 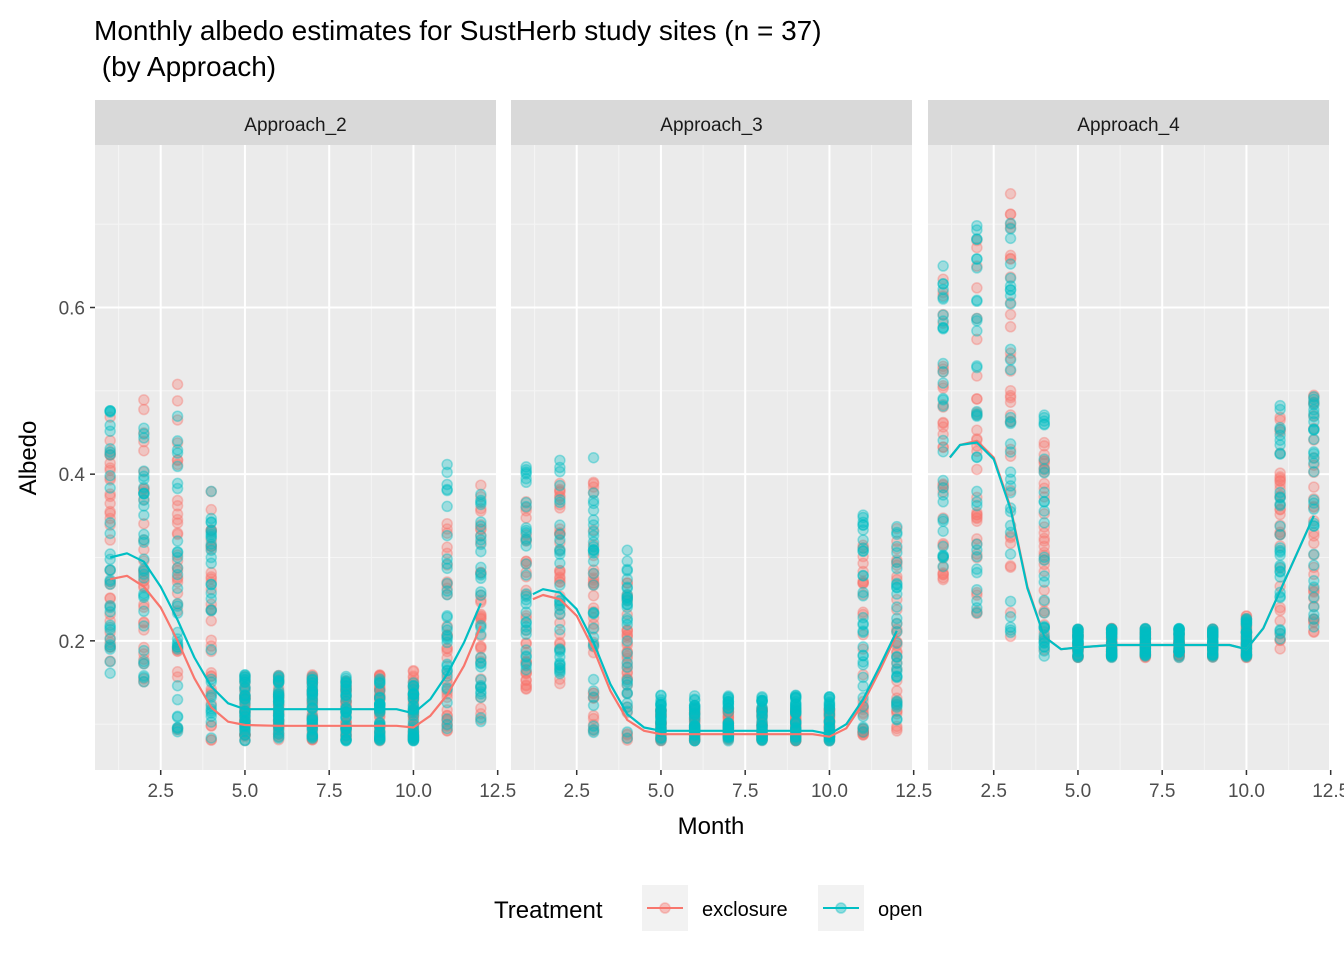 I want to click on x-tick-label: 5.0, so click(x=1078, y=791).